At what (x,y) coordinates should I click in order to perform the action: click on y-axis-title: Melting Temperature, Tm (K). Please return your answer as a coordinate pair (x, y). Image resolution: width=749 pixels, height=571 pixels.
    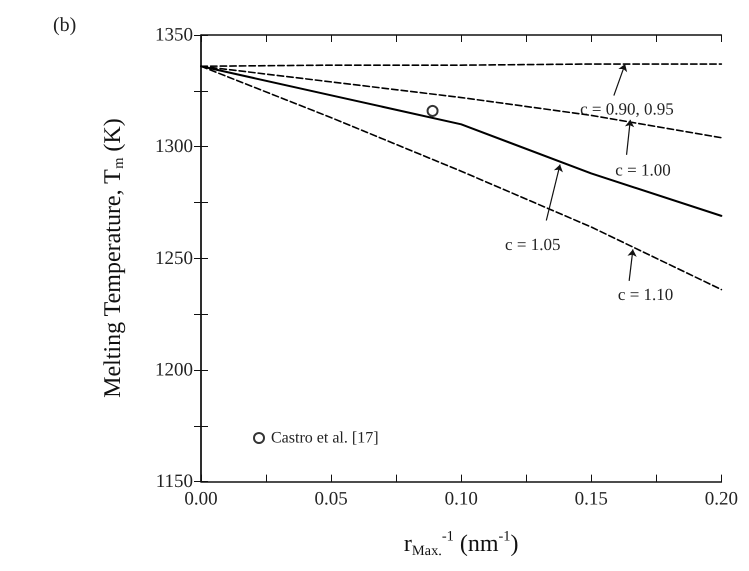
    Looking at the image, I should click on (113, 258).